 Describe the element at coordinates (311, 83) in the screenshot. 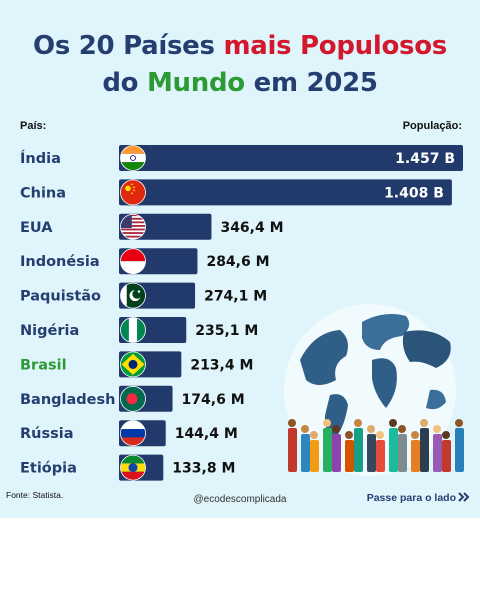

I see `title-text: em 2025` at that location.